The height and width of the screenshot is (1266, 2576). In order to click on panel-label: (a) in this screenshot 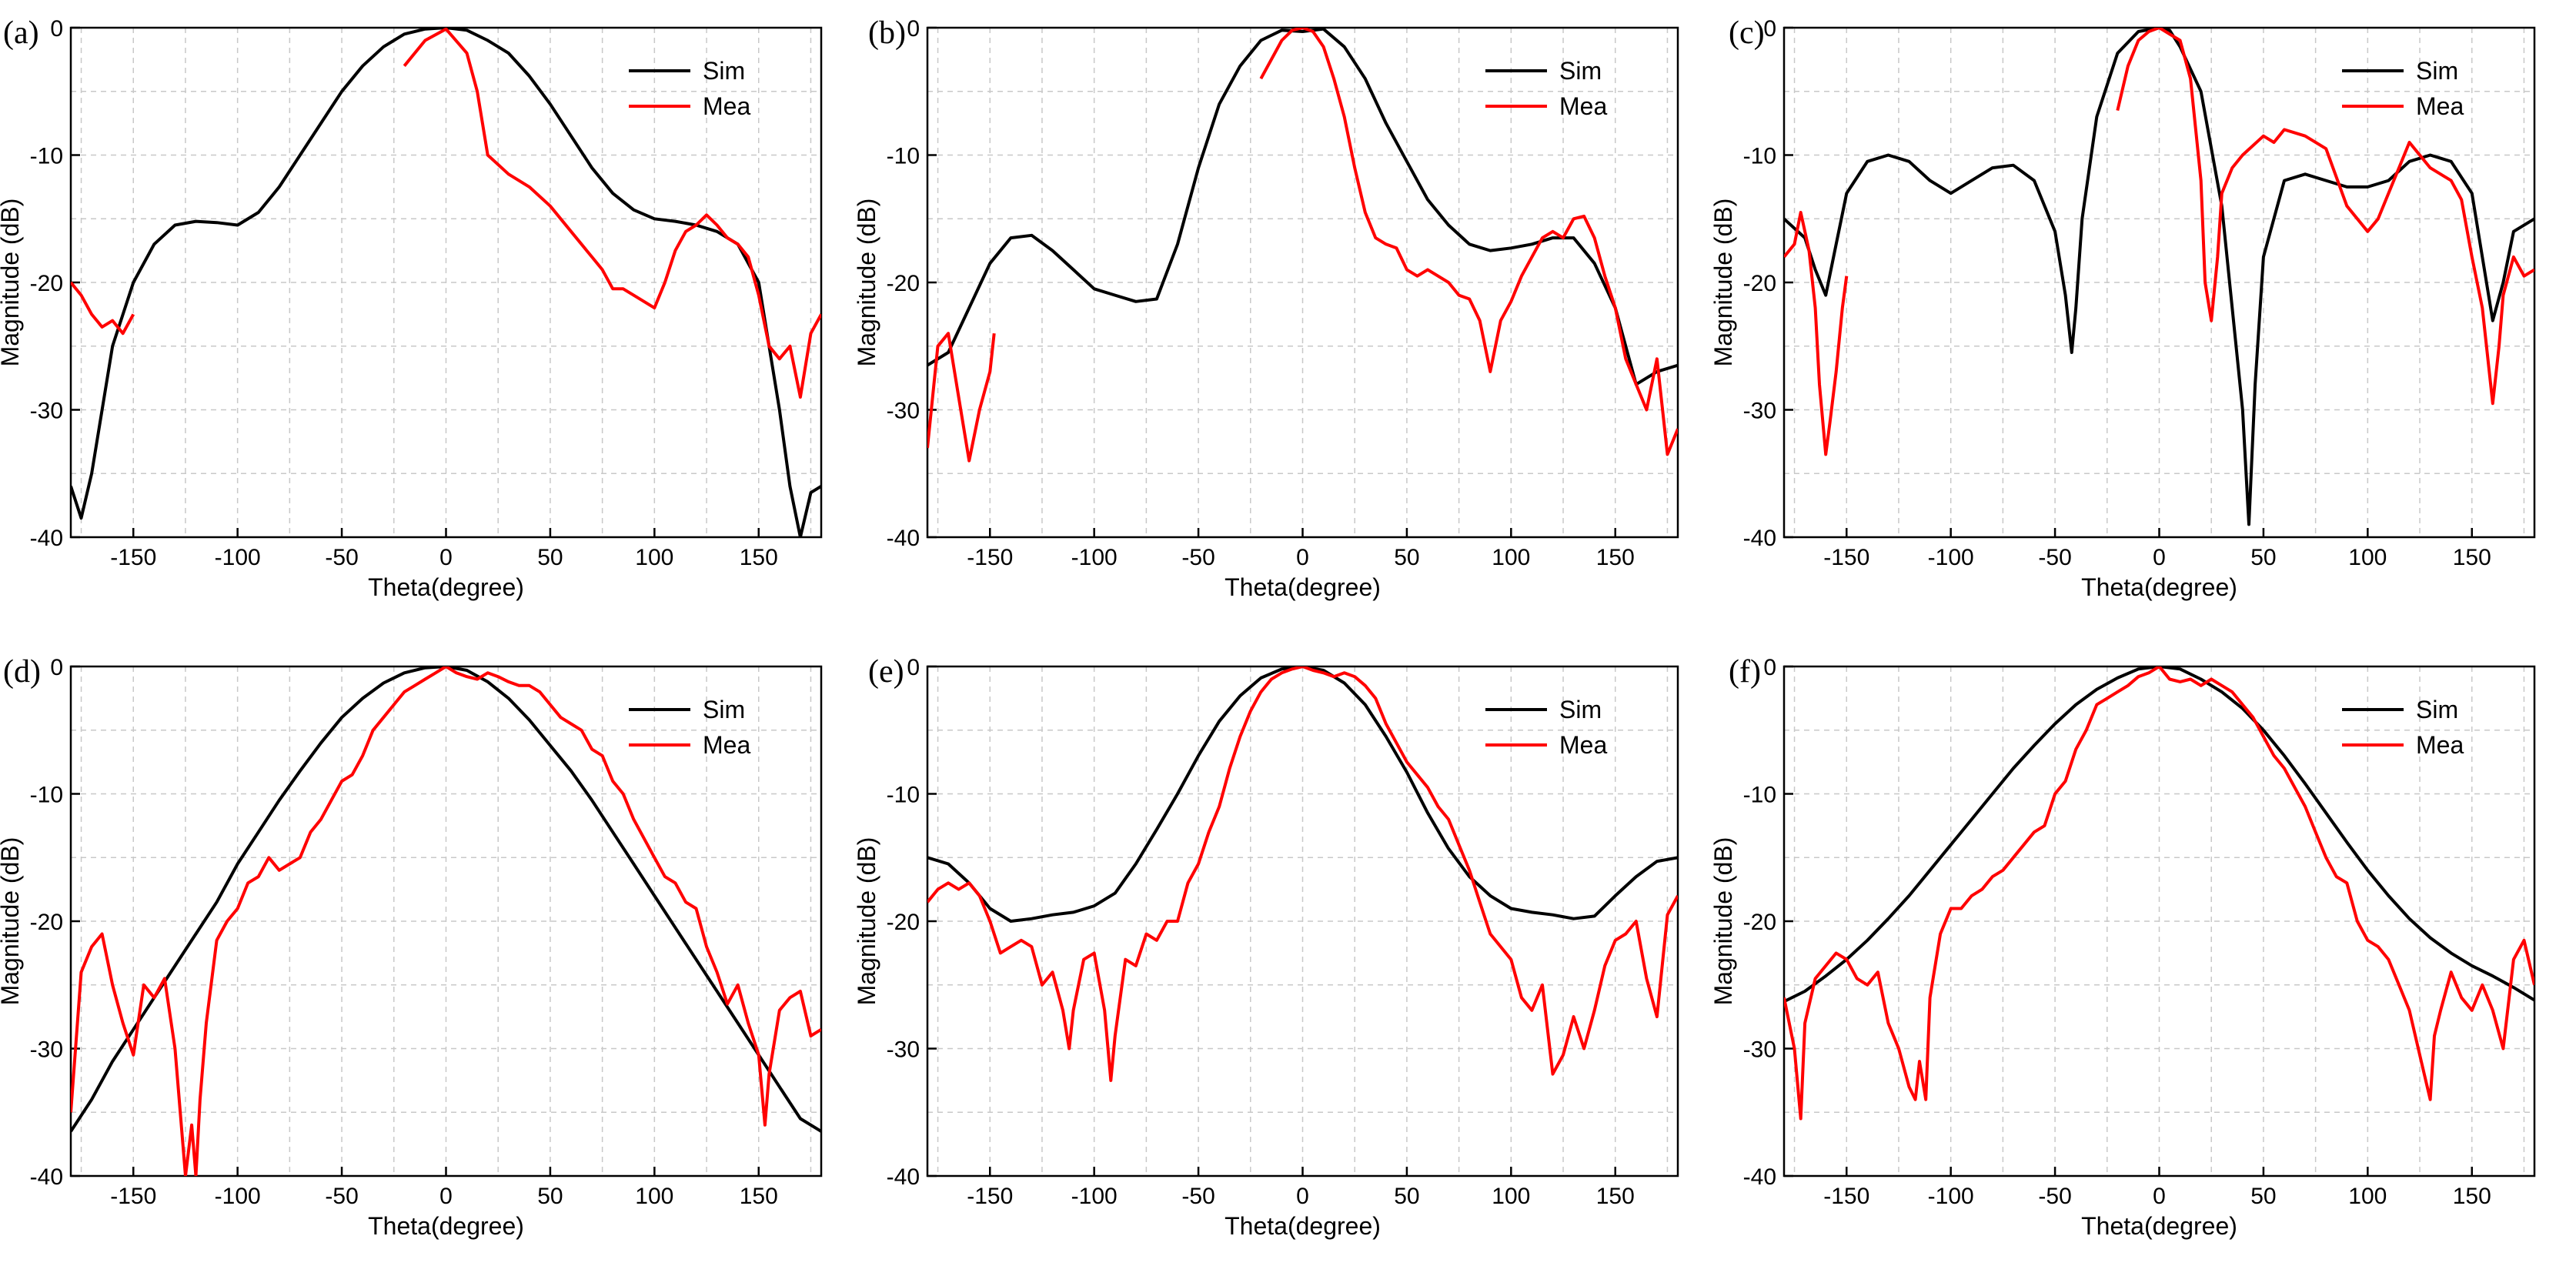, I will do `click(21, 33)`.